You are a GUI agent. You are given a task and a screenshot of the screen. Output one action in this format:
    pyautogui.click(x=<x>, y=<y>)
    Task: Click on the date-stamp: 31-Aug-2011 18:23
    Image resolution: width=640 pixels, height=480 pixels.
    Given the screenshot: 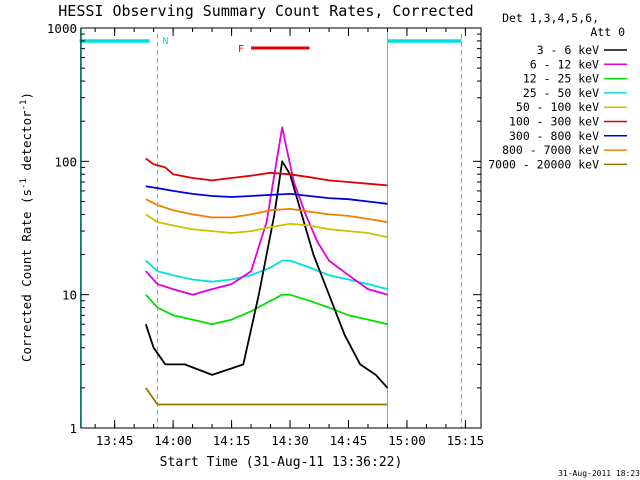 What is the action you would take?
    pyautogui.click(x=599, y=473)
    